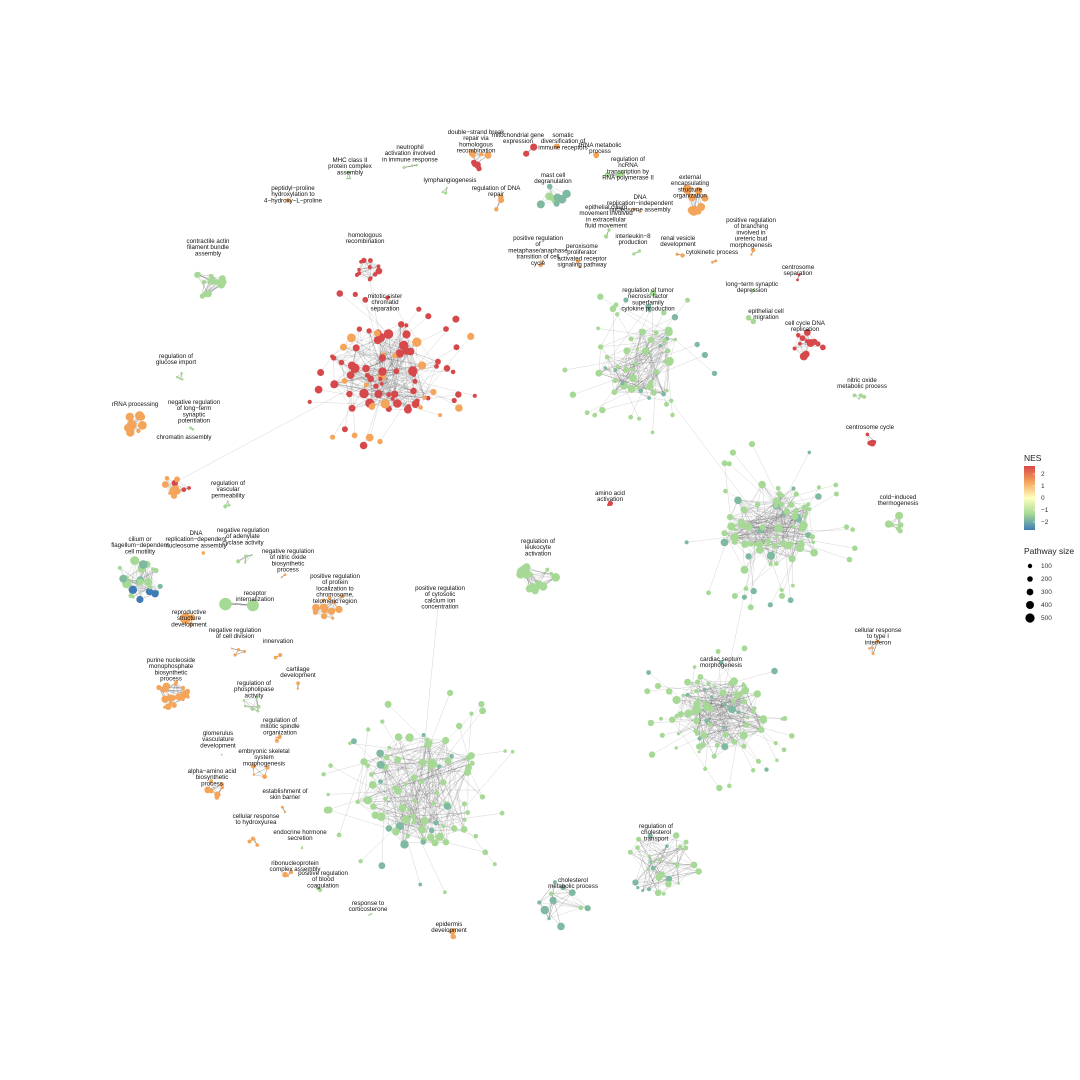 The width and height of the screenshot is (1080, 1080). Describe the element at coordinates (256, 819) in the screenshot. I see `cluster-label: cellular response to hydroxyurea` at that location.